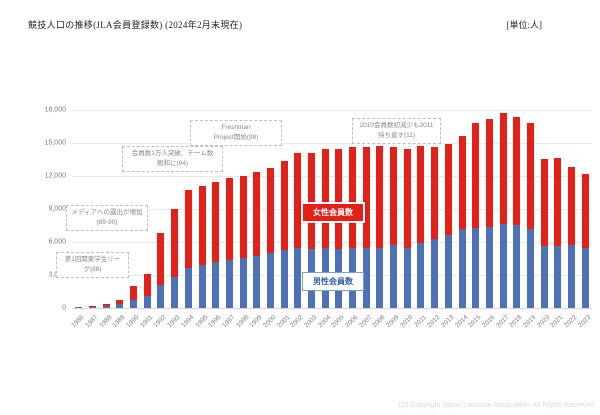 Image resolution: width=600 pixels, height=415 pixels. I want to click on bar-1996-female, so click(216, 222).